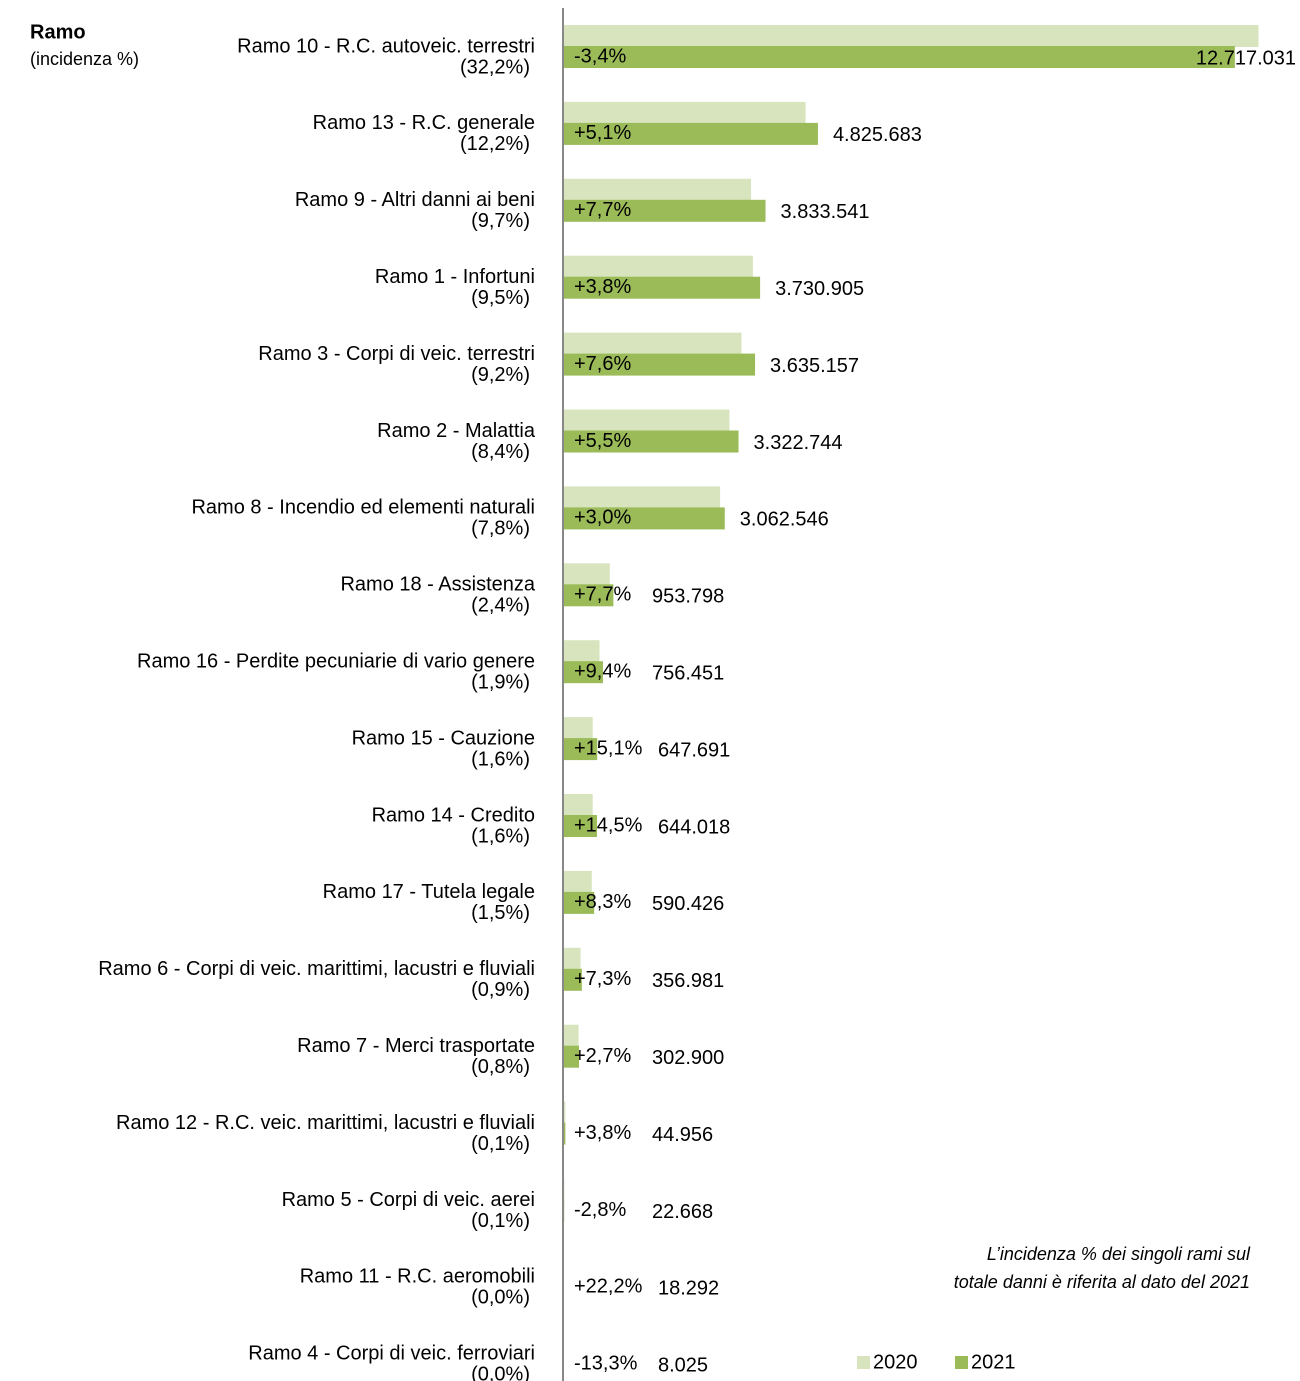 The height and width of the screenshot is (1381, 1300). Describe the element at coordinates (500, 452) in the screenshot. I see `share-label: (8,4%)` at that location.